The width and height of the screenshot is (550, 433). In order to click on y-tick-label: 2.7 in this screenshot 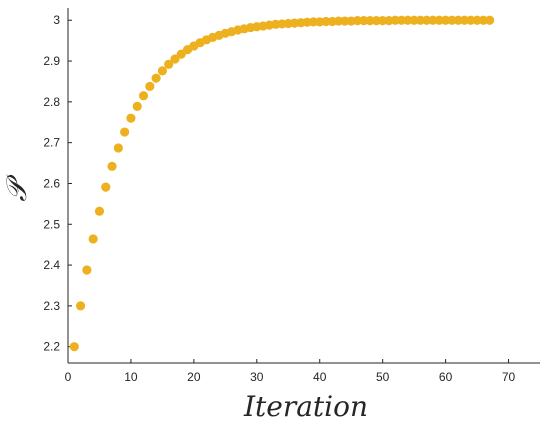, I will do `click(51, 143)`.